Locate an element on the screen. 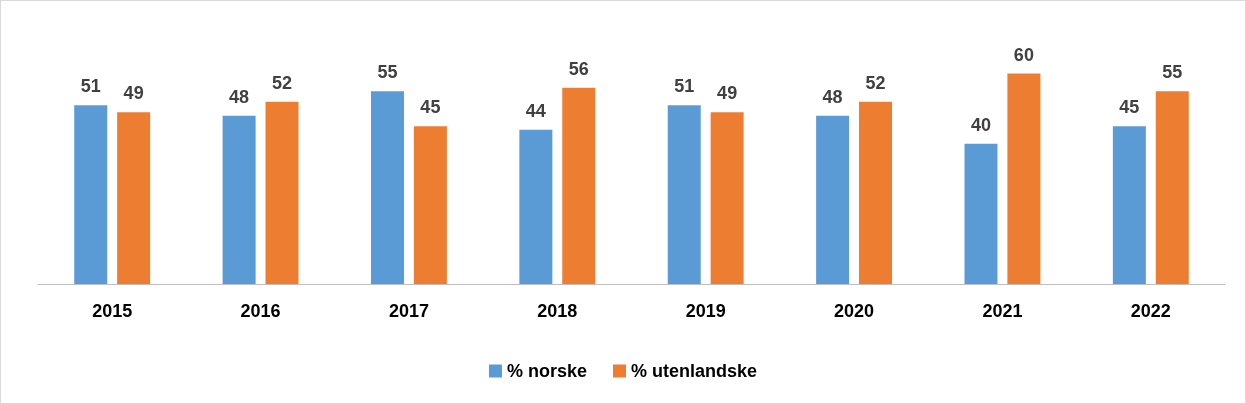 The height and width of the screenshot is (404, 1246). x-tick-label: 2016 is located at coordinates (260, 311).